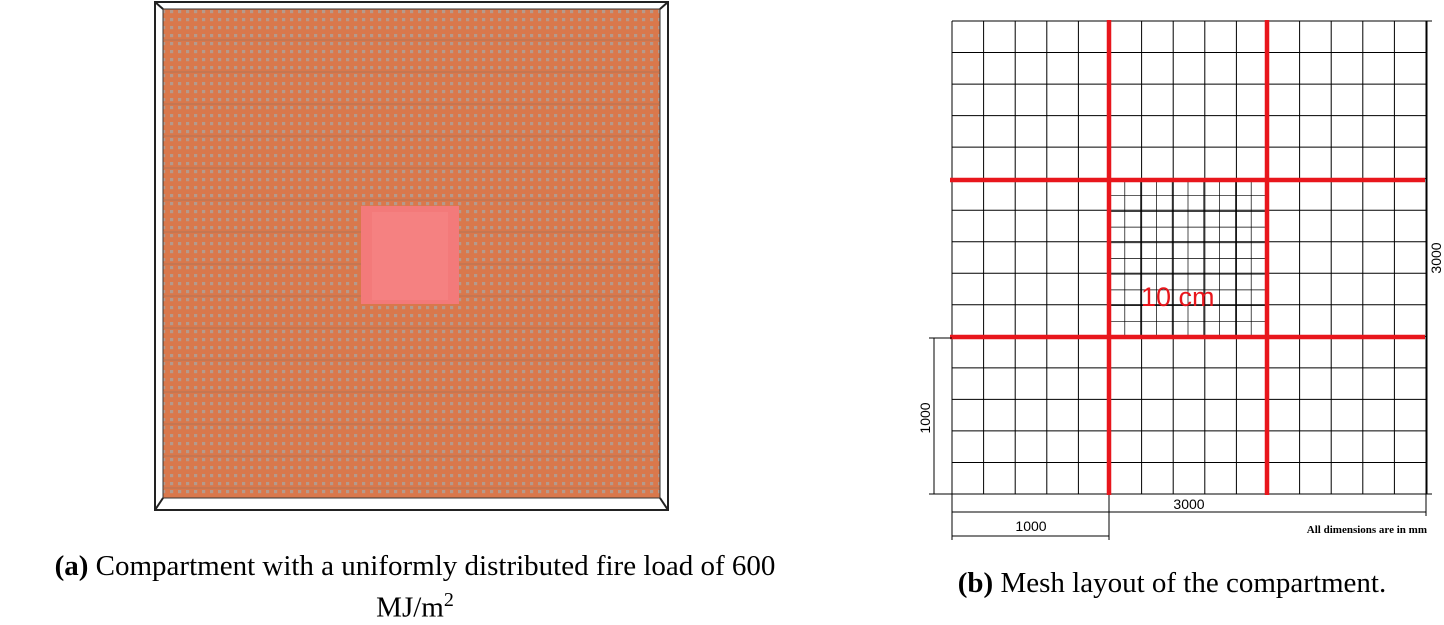  What do you see at coordinates (1188, 504) in the screenshot?
I see `dim-bottom-total: 3000` at bounding box center [1188, 504].